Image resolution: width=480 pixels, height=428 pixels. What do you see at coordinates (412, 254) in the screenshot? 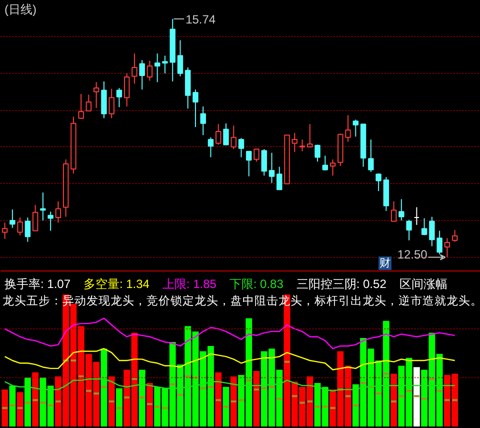
I see `annotation: 12.50` at bounding box center [412, 254].